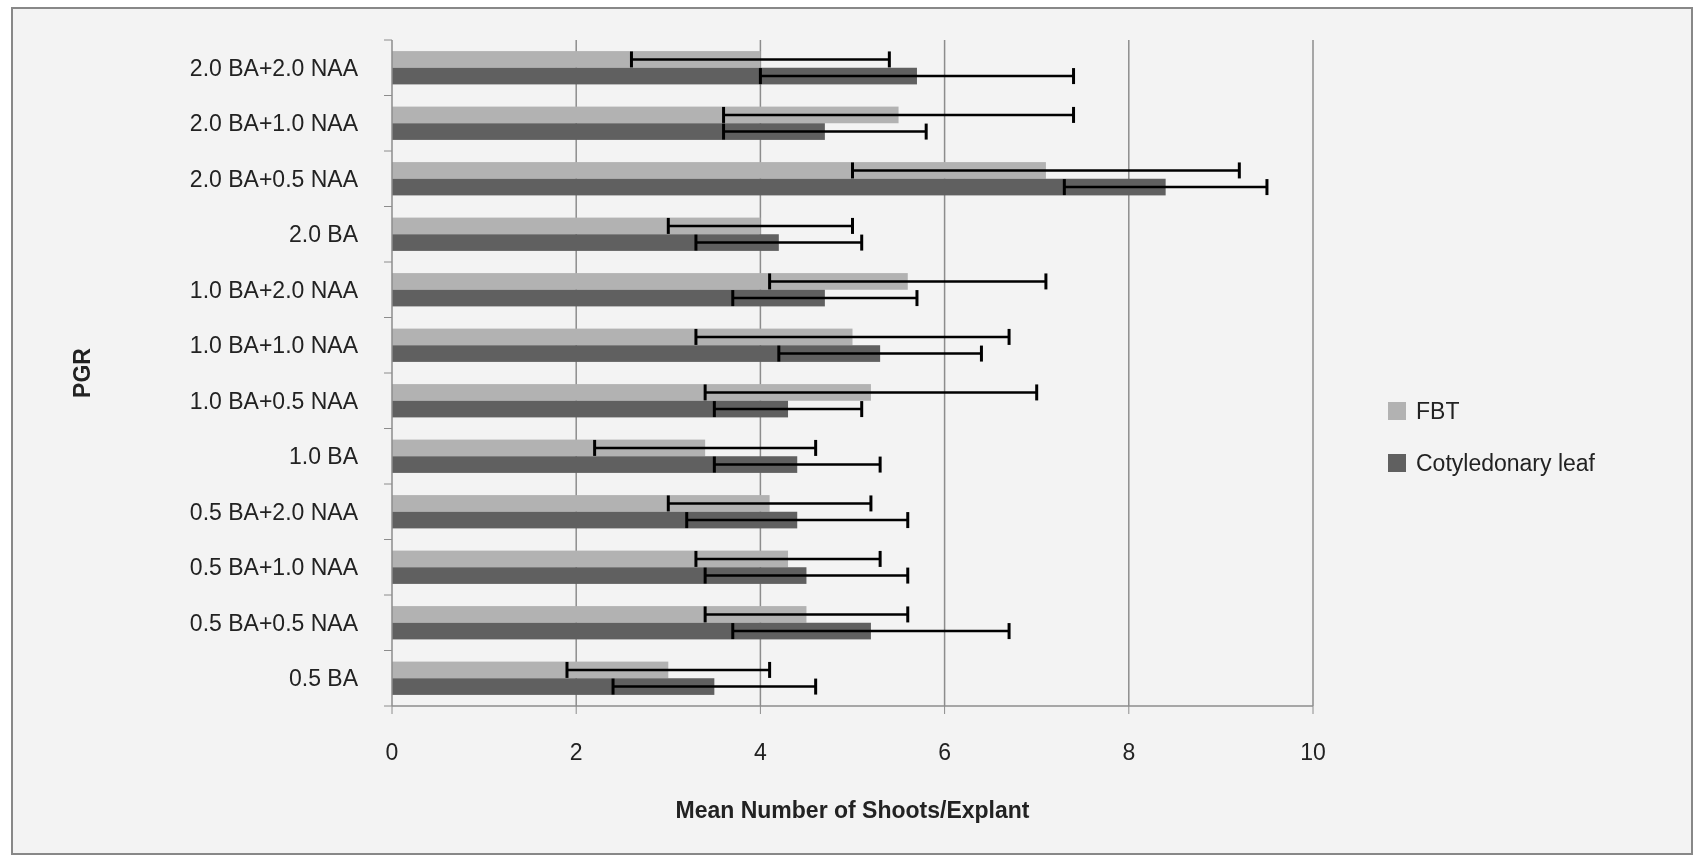  I want to click on x-tick-label: 2, so click(576, 752).